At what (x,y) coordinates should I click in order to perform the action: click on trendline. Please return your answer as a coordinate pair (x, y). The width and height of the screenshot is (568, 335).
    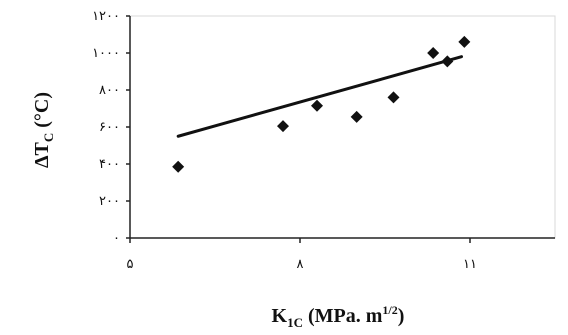
    Looking at the image, I should click on (319, 96).